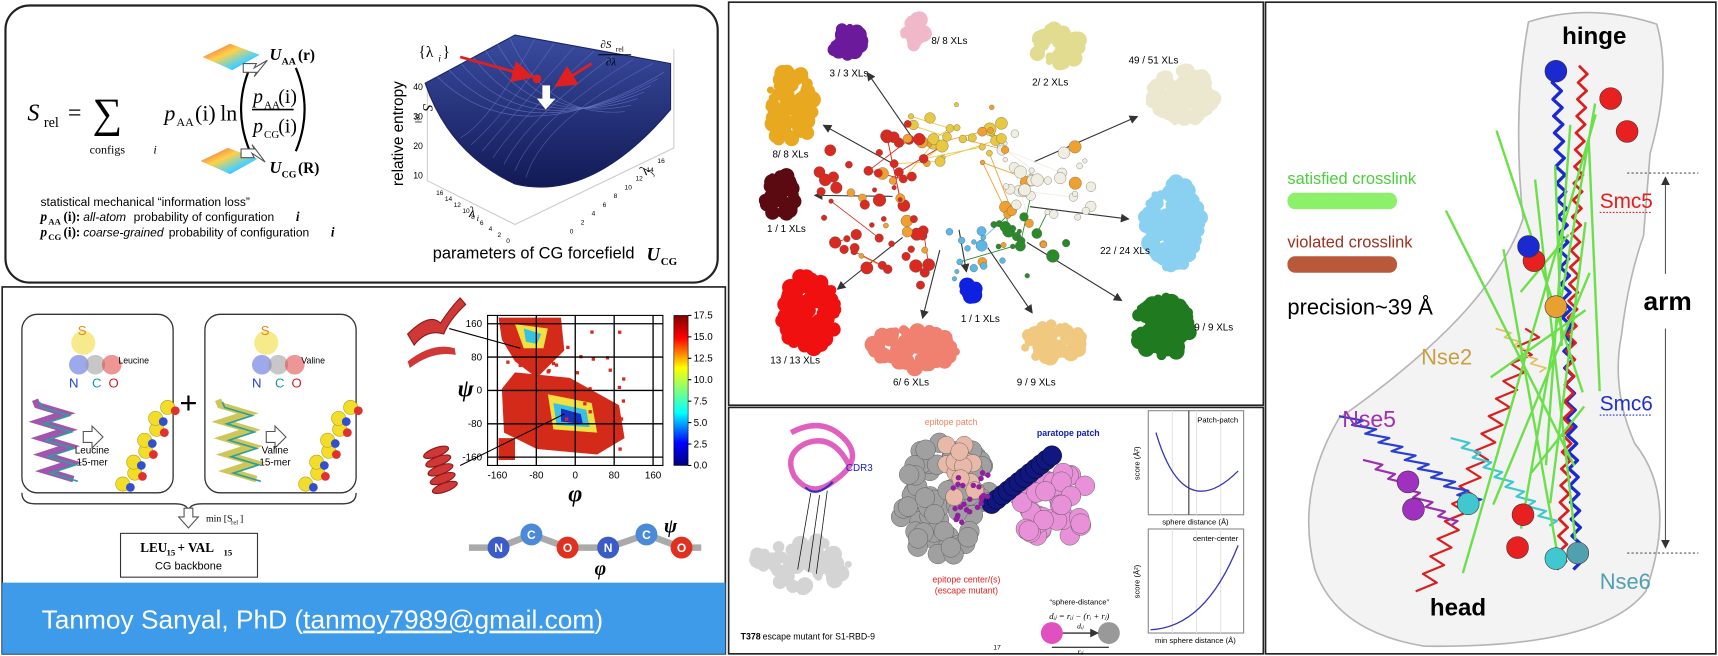 The width and height of the screenshot is (1718, 656). Describe the element at coordinates (567, 75) in the screenshot. I see `mesh-line` at that location.